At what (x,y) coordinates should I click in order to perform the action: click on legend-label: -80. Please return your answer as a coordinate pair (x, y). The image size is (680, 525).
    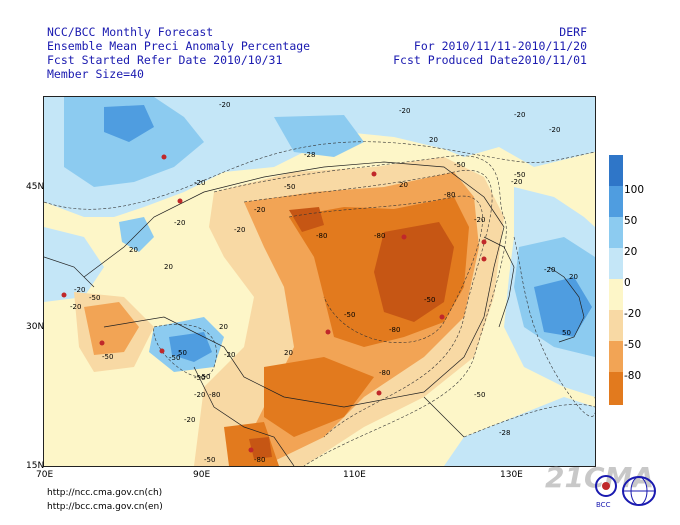
    Looking at the image, I should click on (633, 376).